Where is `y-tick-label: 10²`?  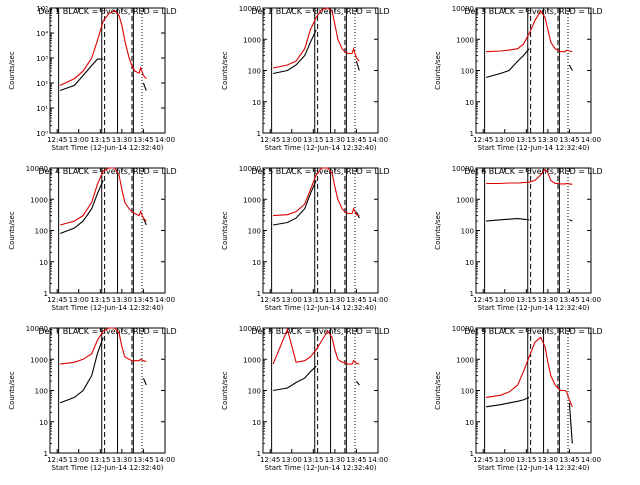 y-tick-label: 10² is located at coordinates (42, 84).